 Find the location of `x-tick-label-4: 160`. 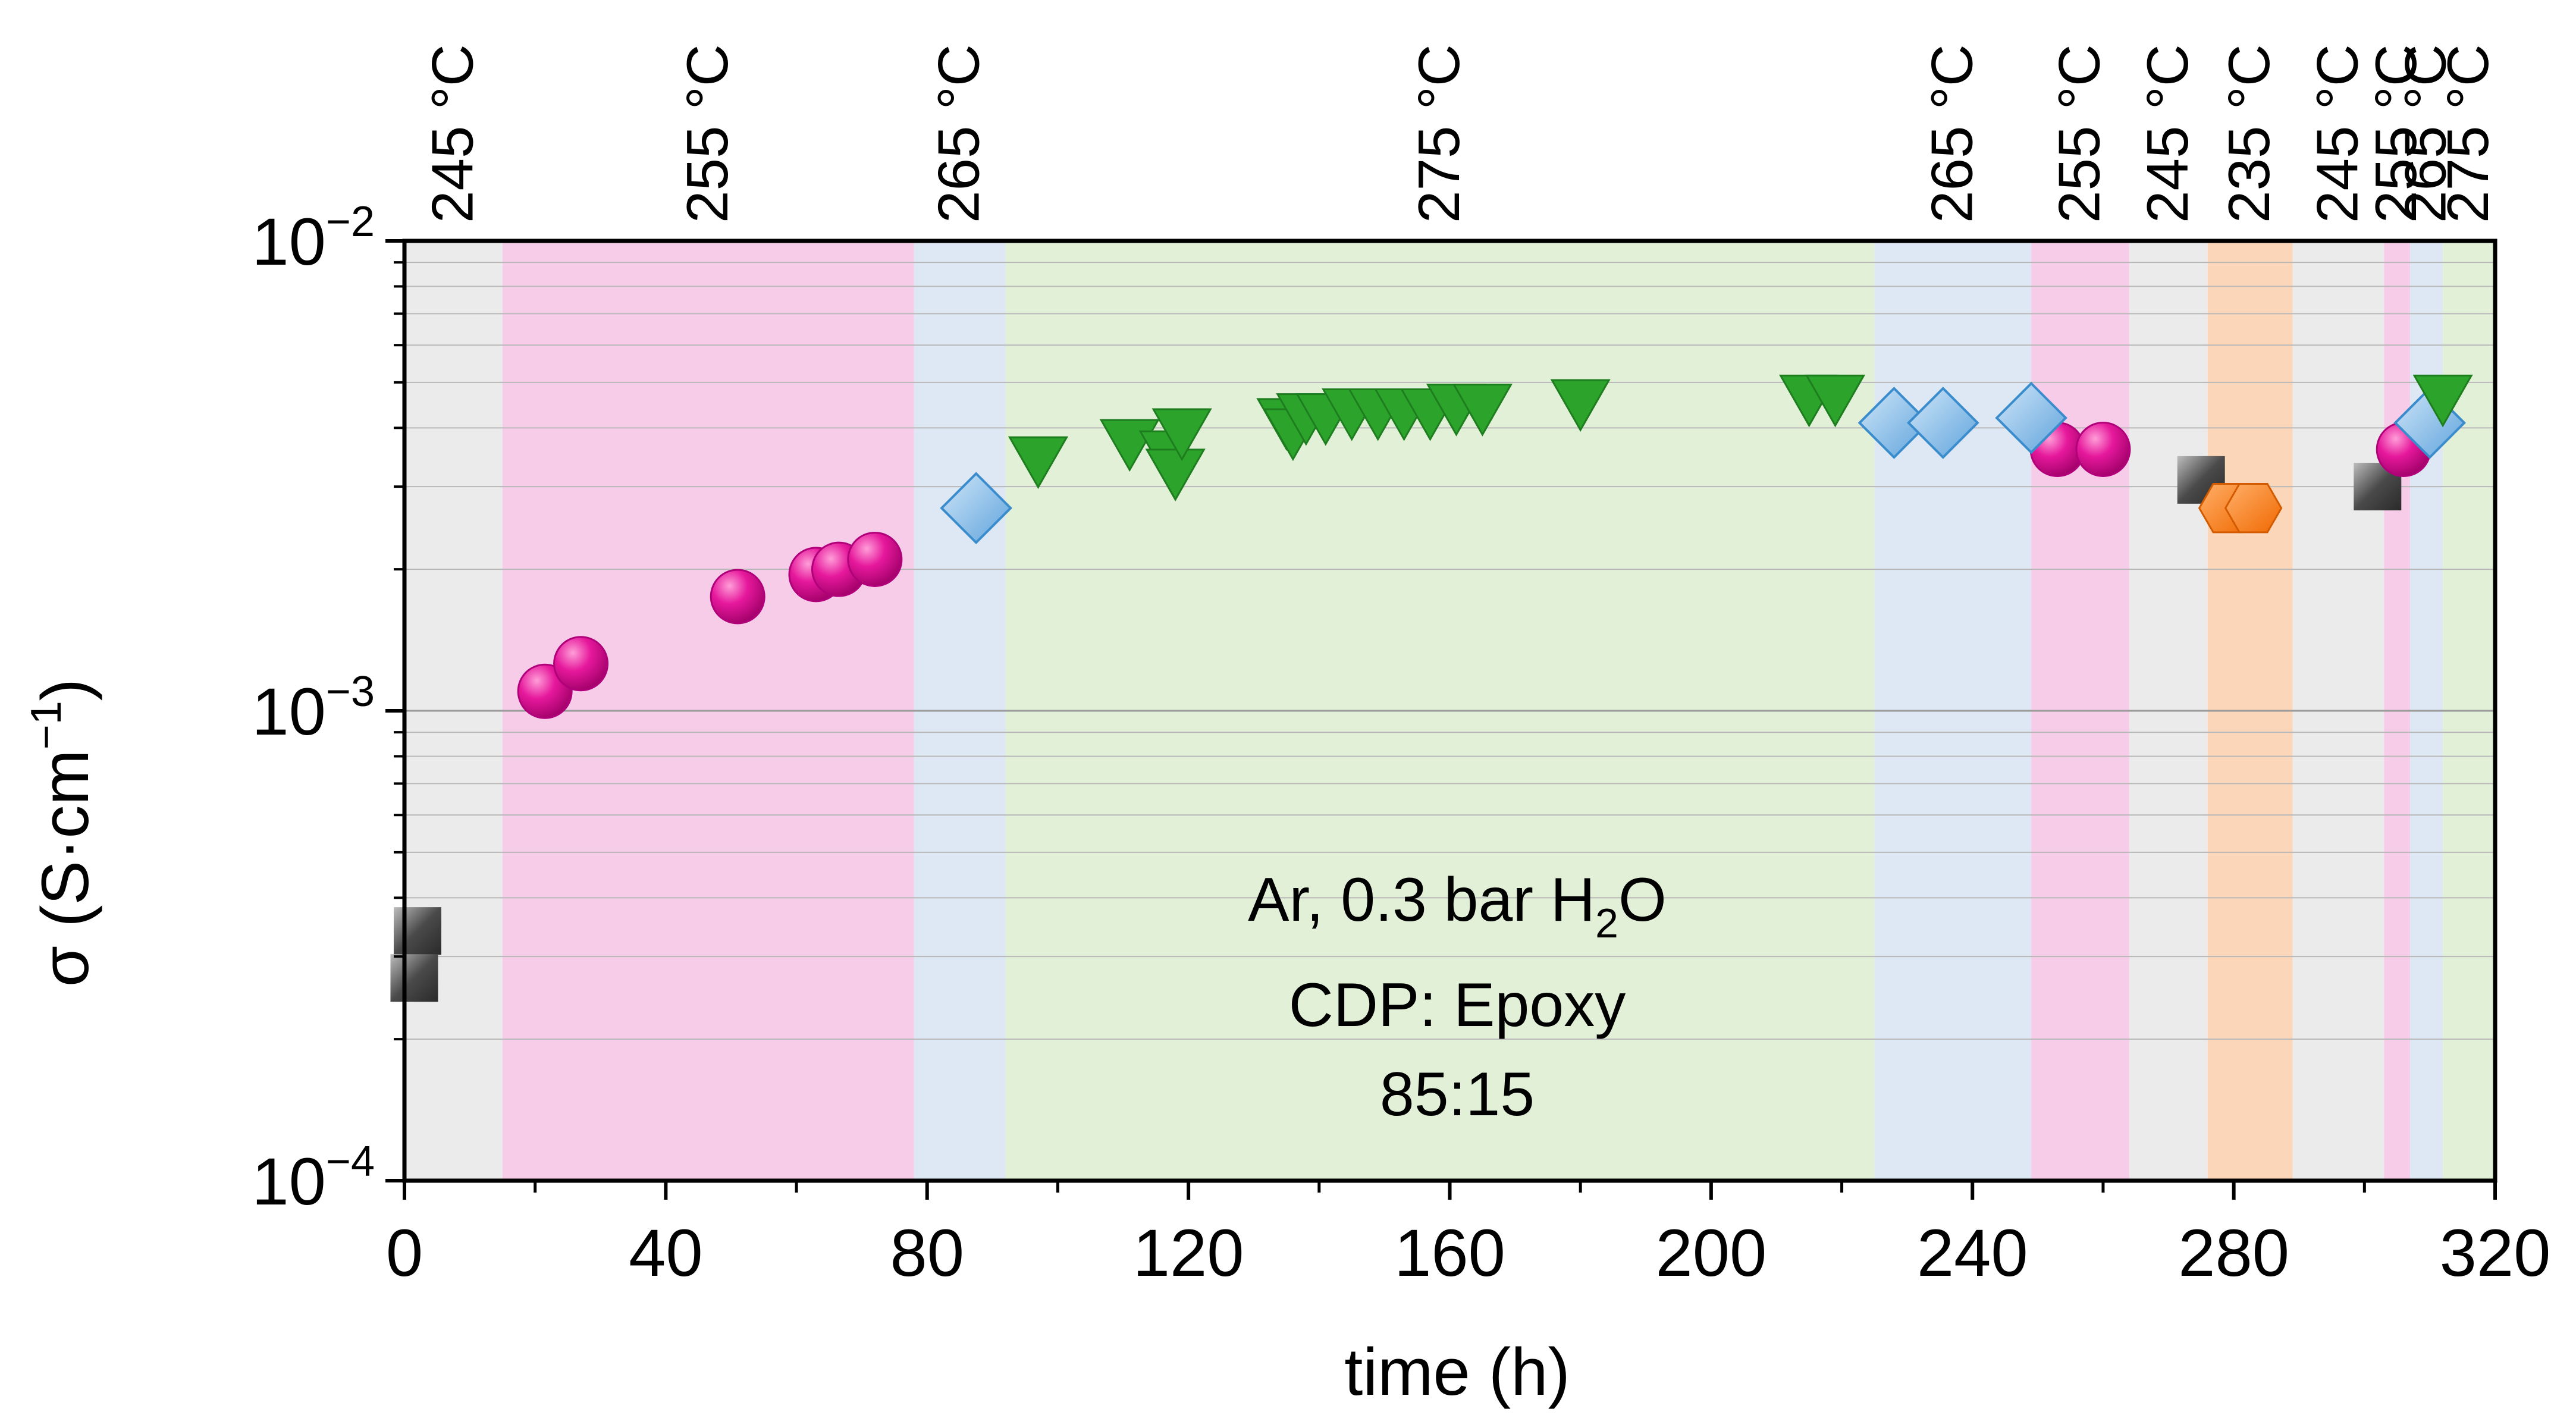

x-tick-label-4: 160 is located at coordinates (1449, 1253).